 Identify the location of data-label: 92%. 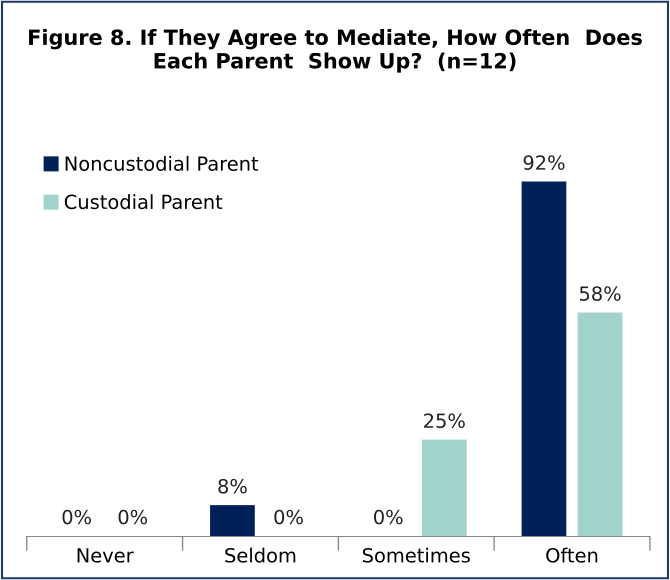
(544, 162).